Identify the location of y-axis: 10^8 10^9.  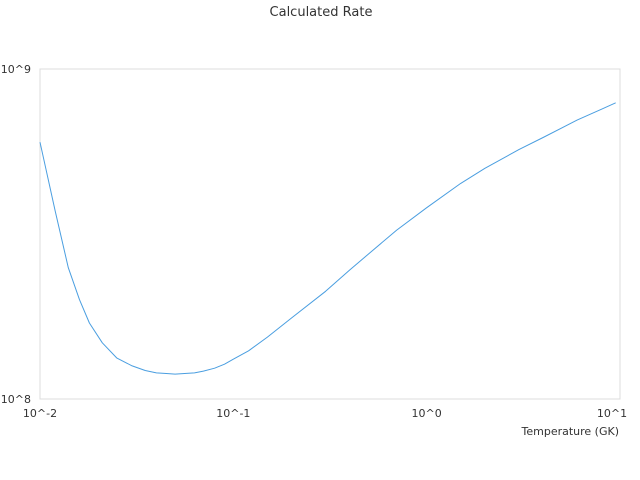
(16, 234).